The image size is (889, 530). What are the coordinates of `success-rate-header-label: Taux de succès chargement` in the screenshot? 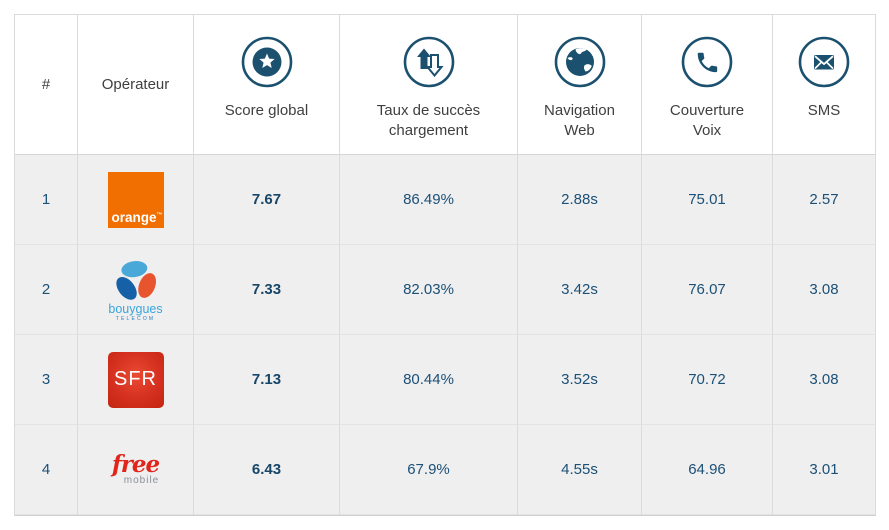 It's located at (428, 120).